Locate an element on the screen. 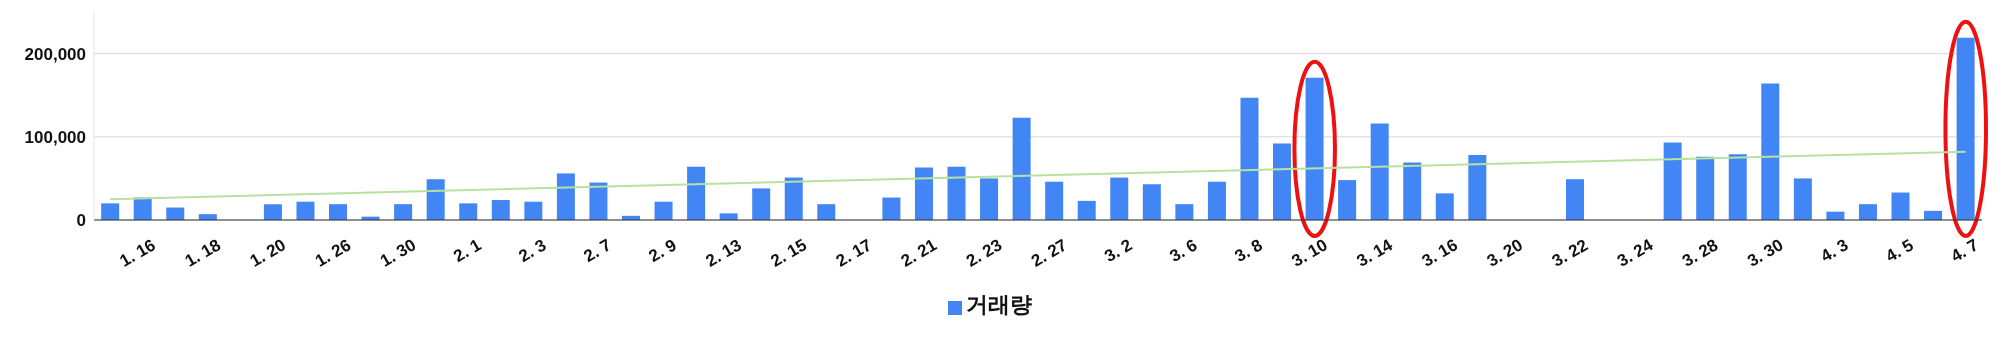  x-tick-label: 3. 28 is located at coordinates (1700, 253).